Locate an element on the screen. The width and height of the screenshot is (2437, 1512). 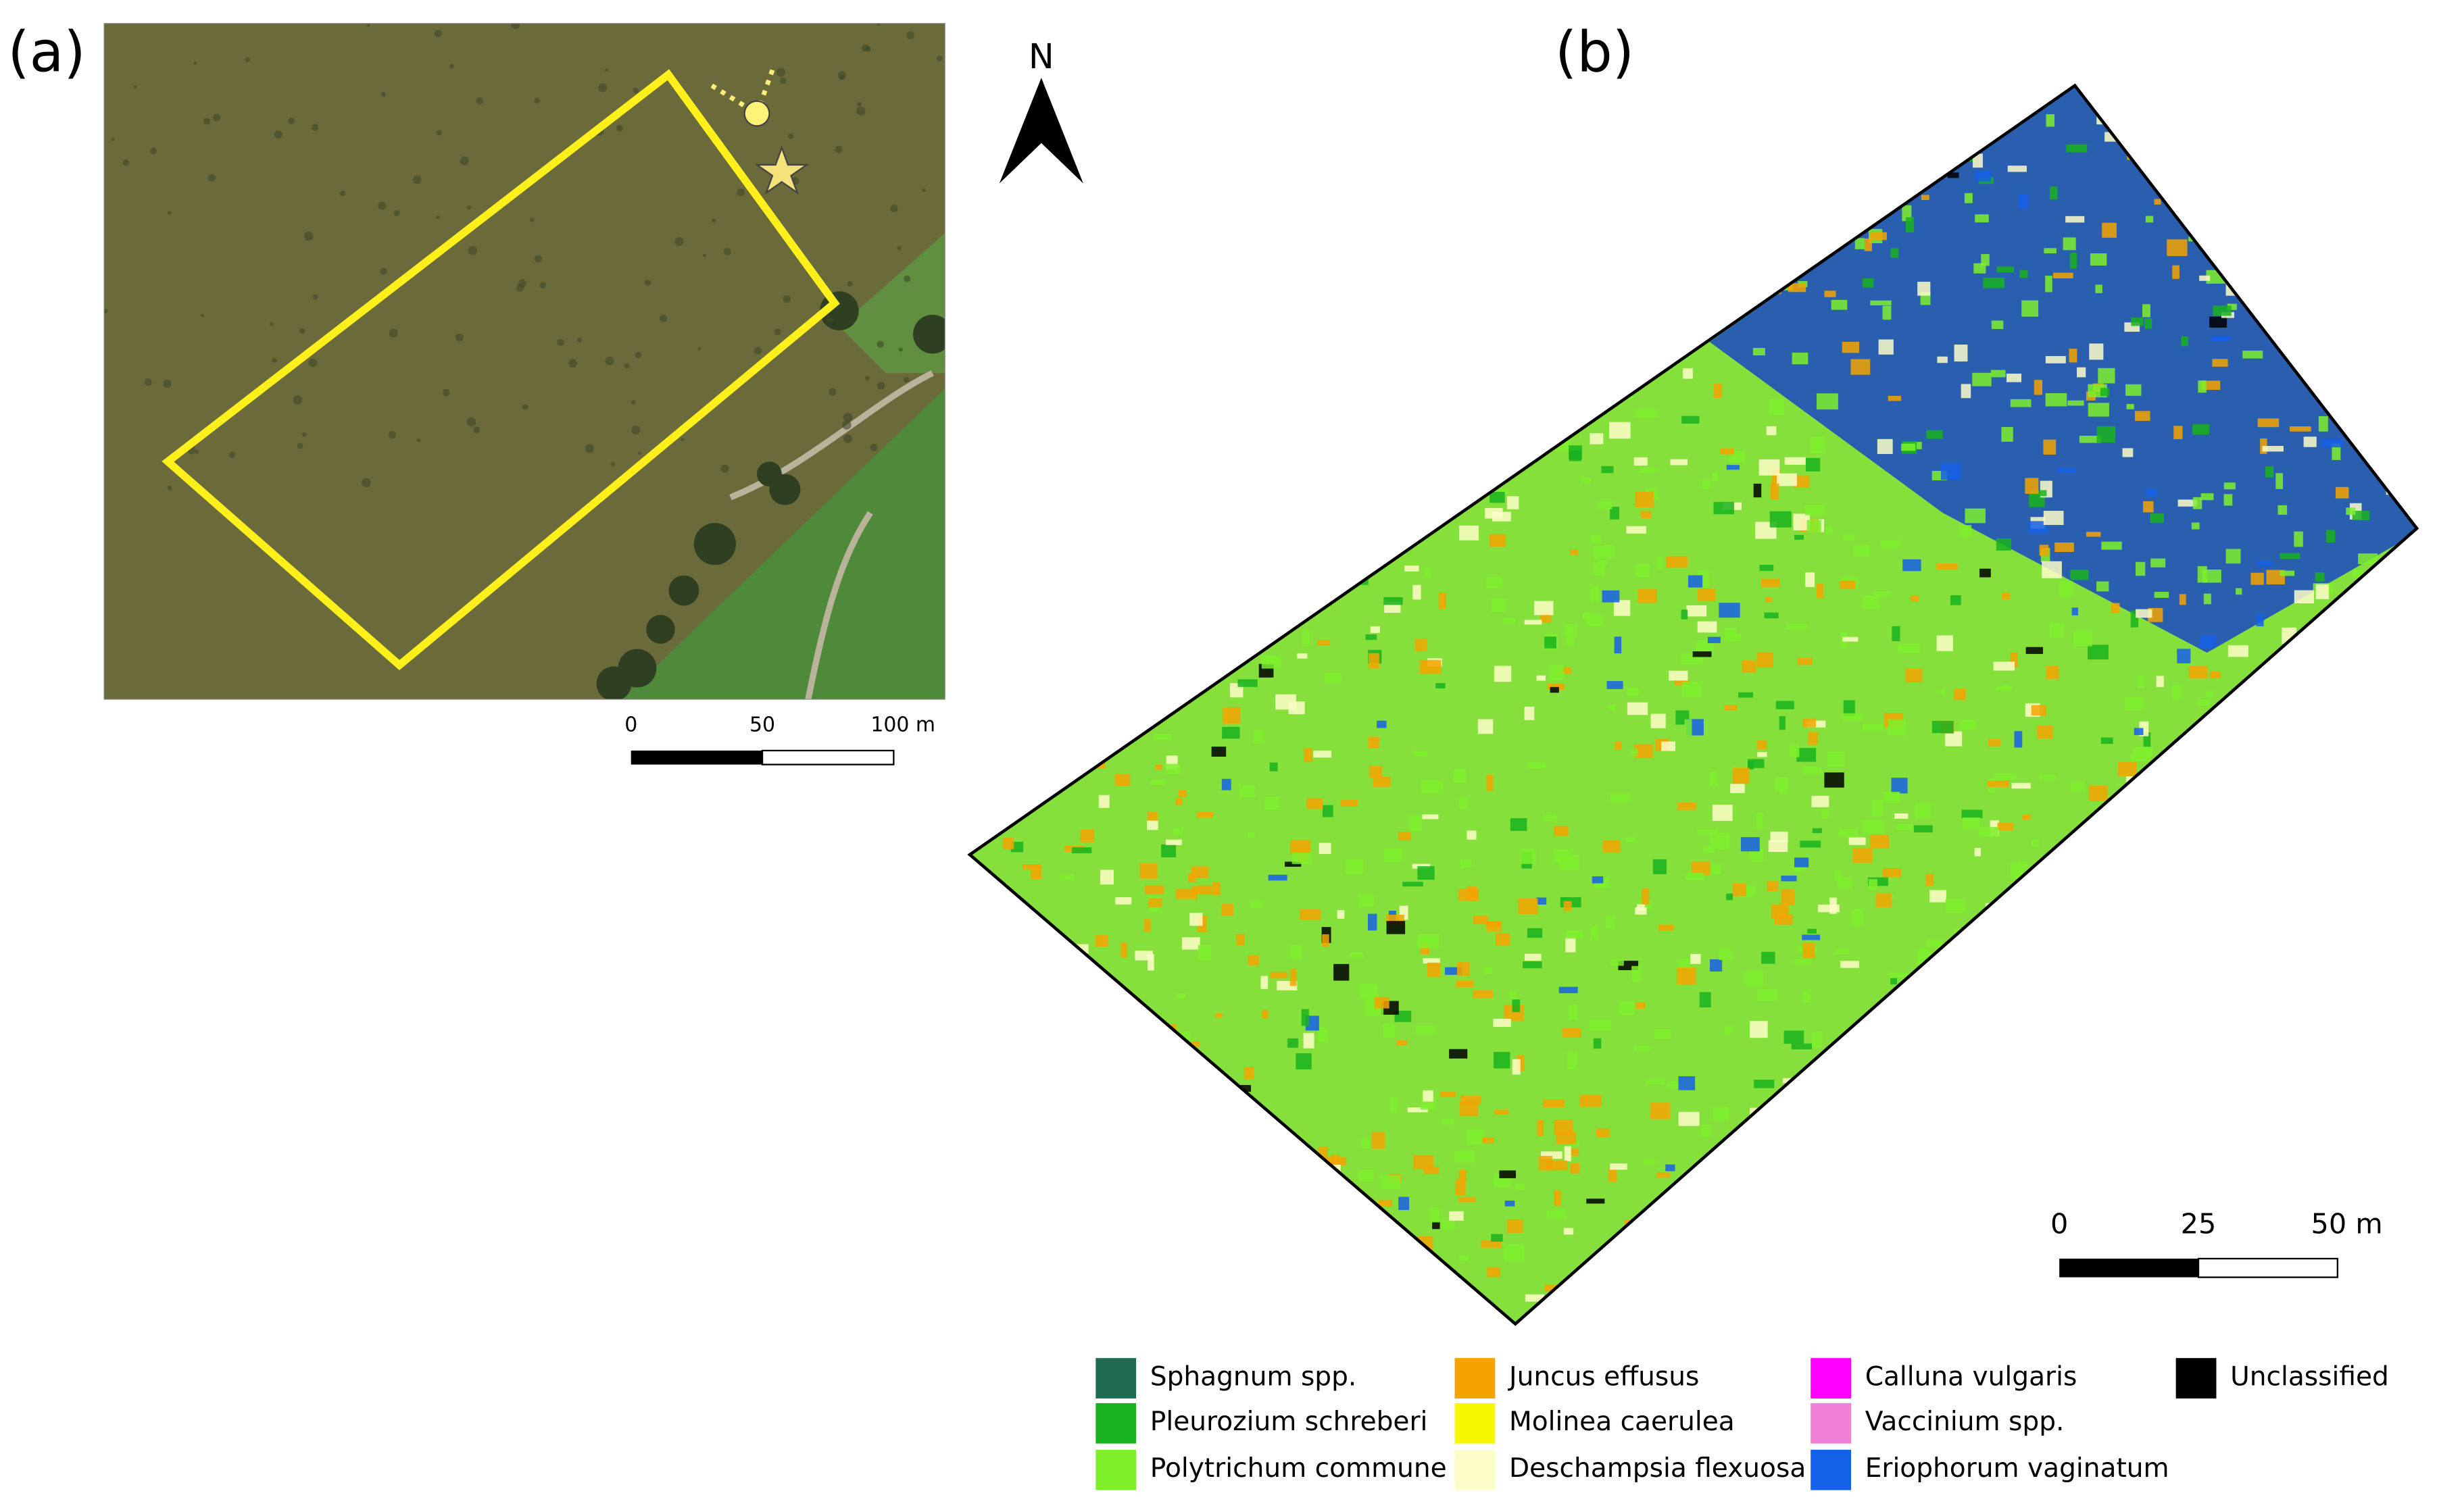
legend-swatch is located at coordinates (1475, 1469).